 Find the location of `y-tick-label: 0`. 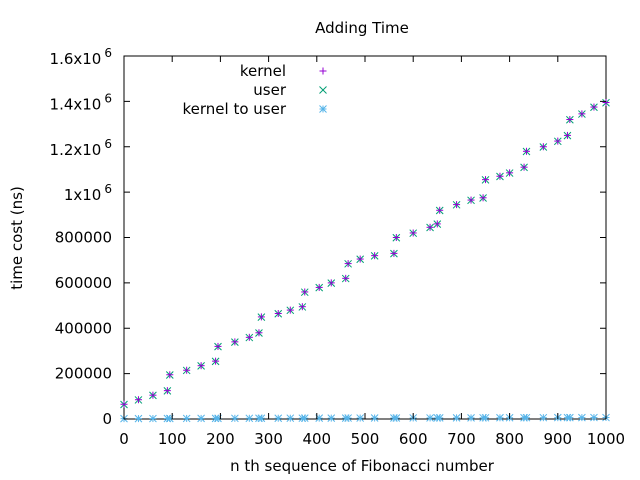

y-tick-label: 0 is located at coordinates (107, 419).